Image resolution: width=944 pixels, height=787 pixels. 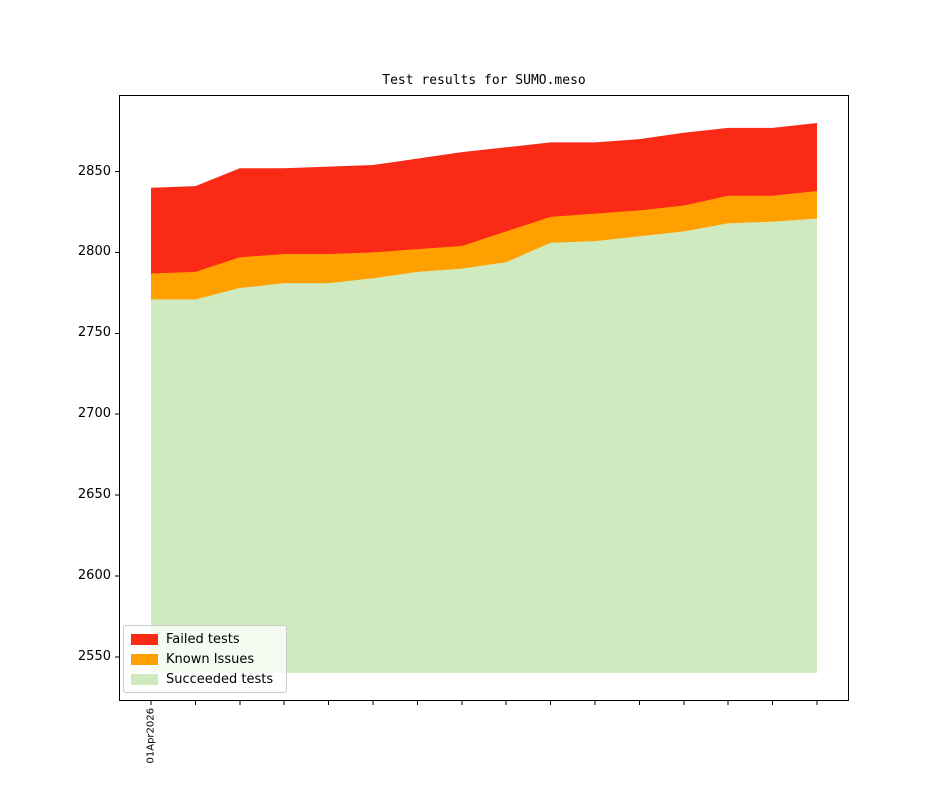 What do you see at coordinates (94, 333) in the screenshot?
I see `y-tick-label: 2750` at bounding box center [94, 333].